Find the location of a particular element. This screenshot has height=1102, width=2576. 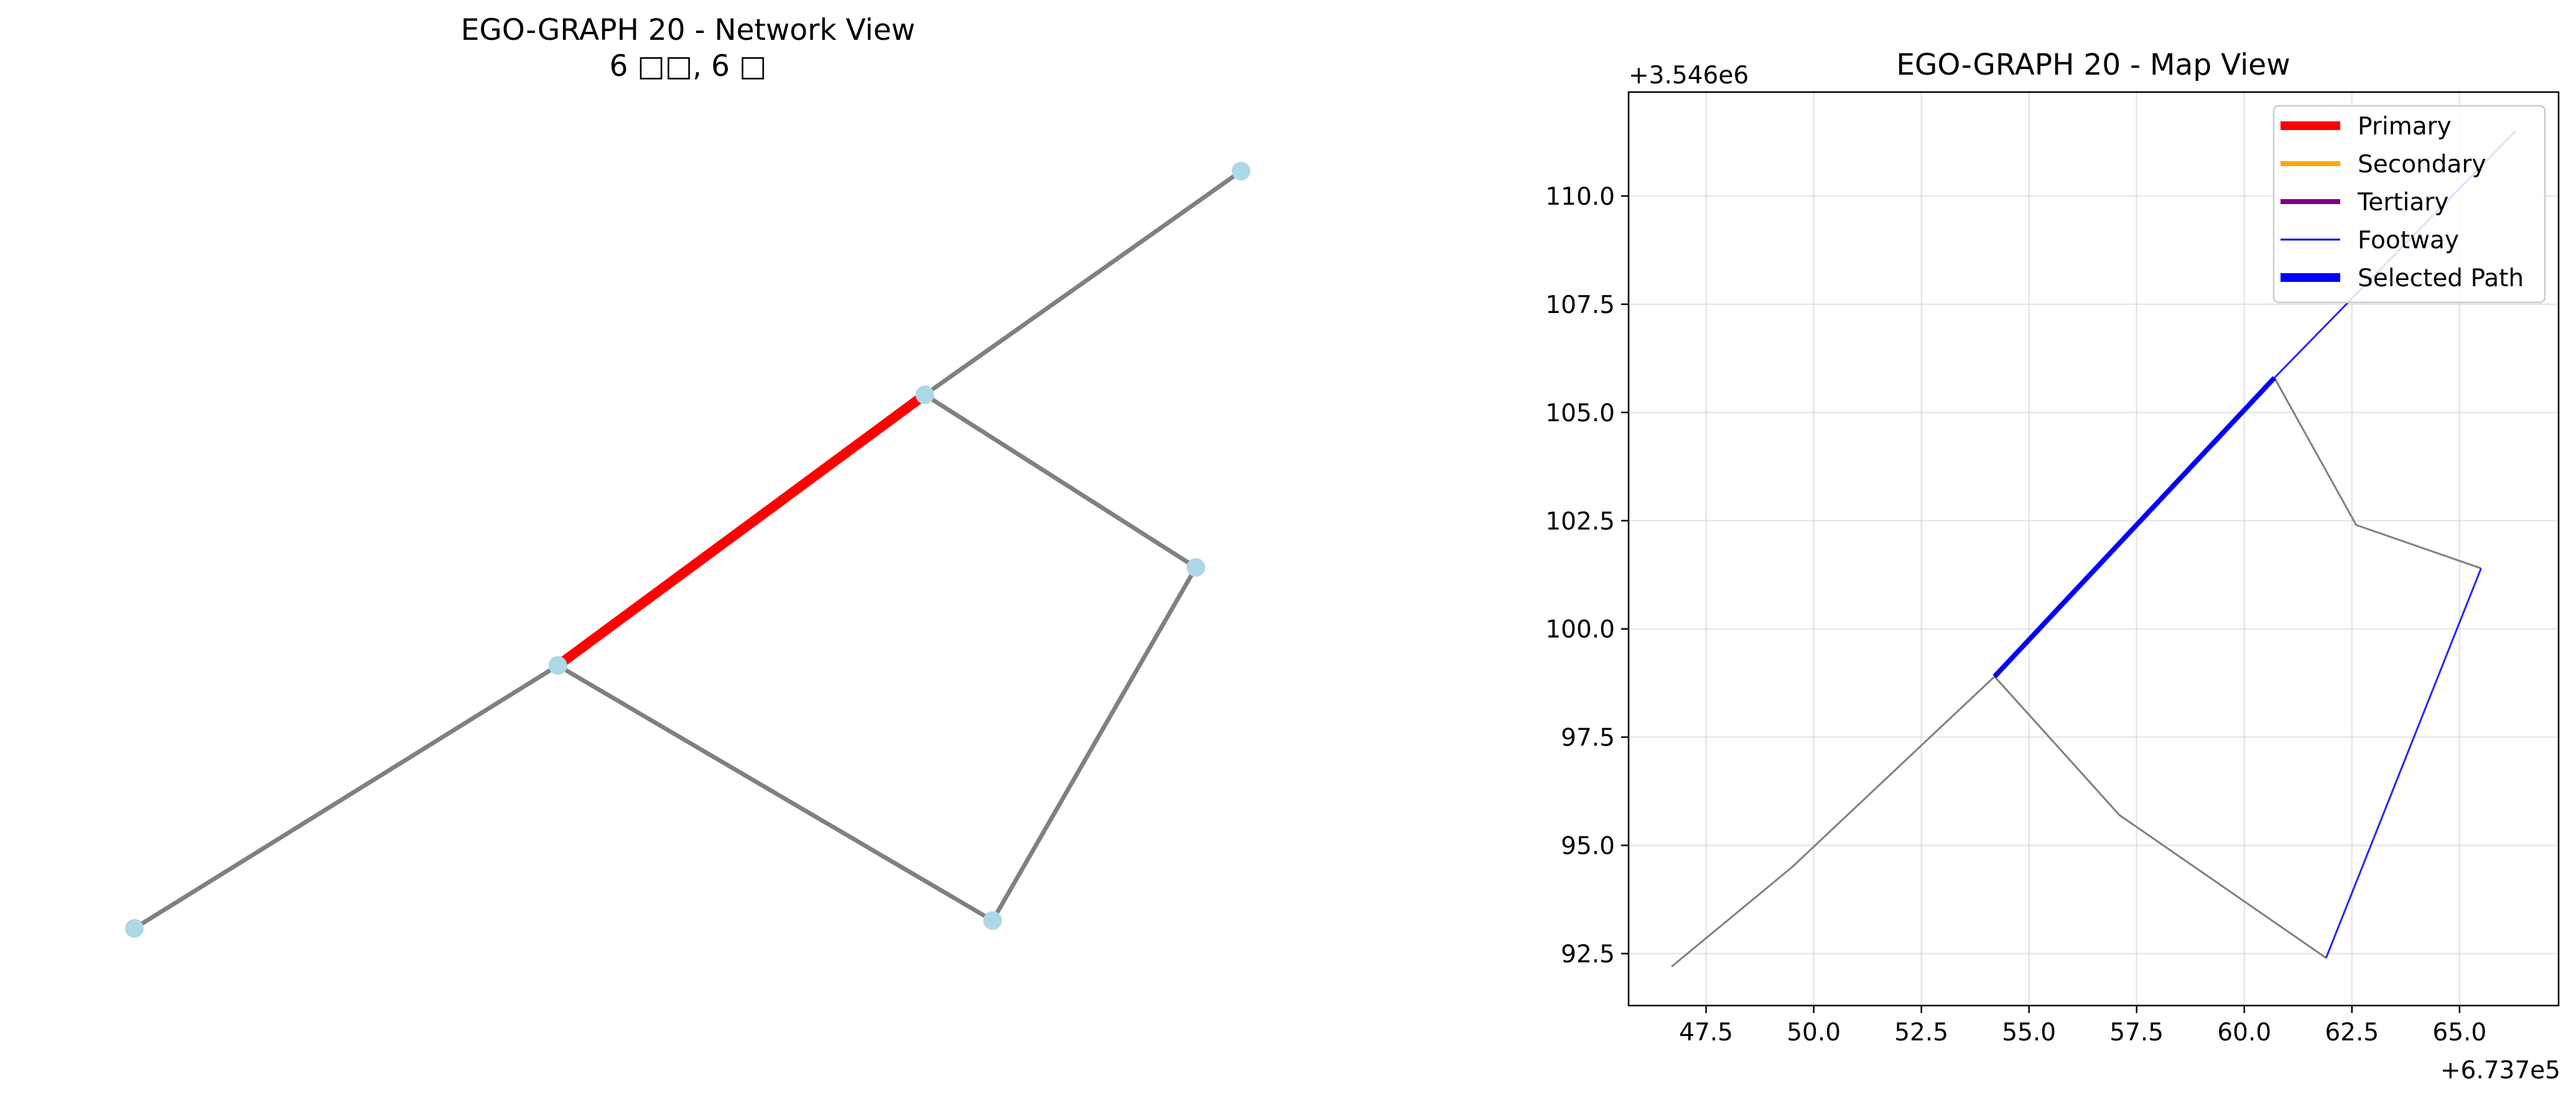

legend-box is located at coordinates (2409, 204).